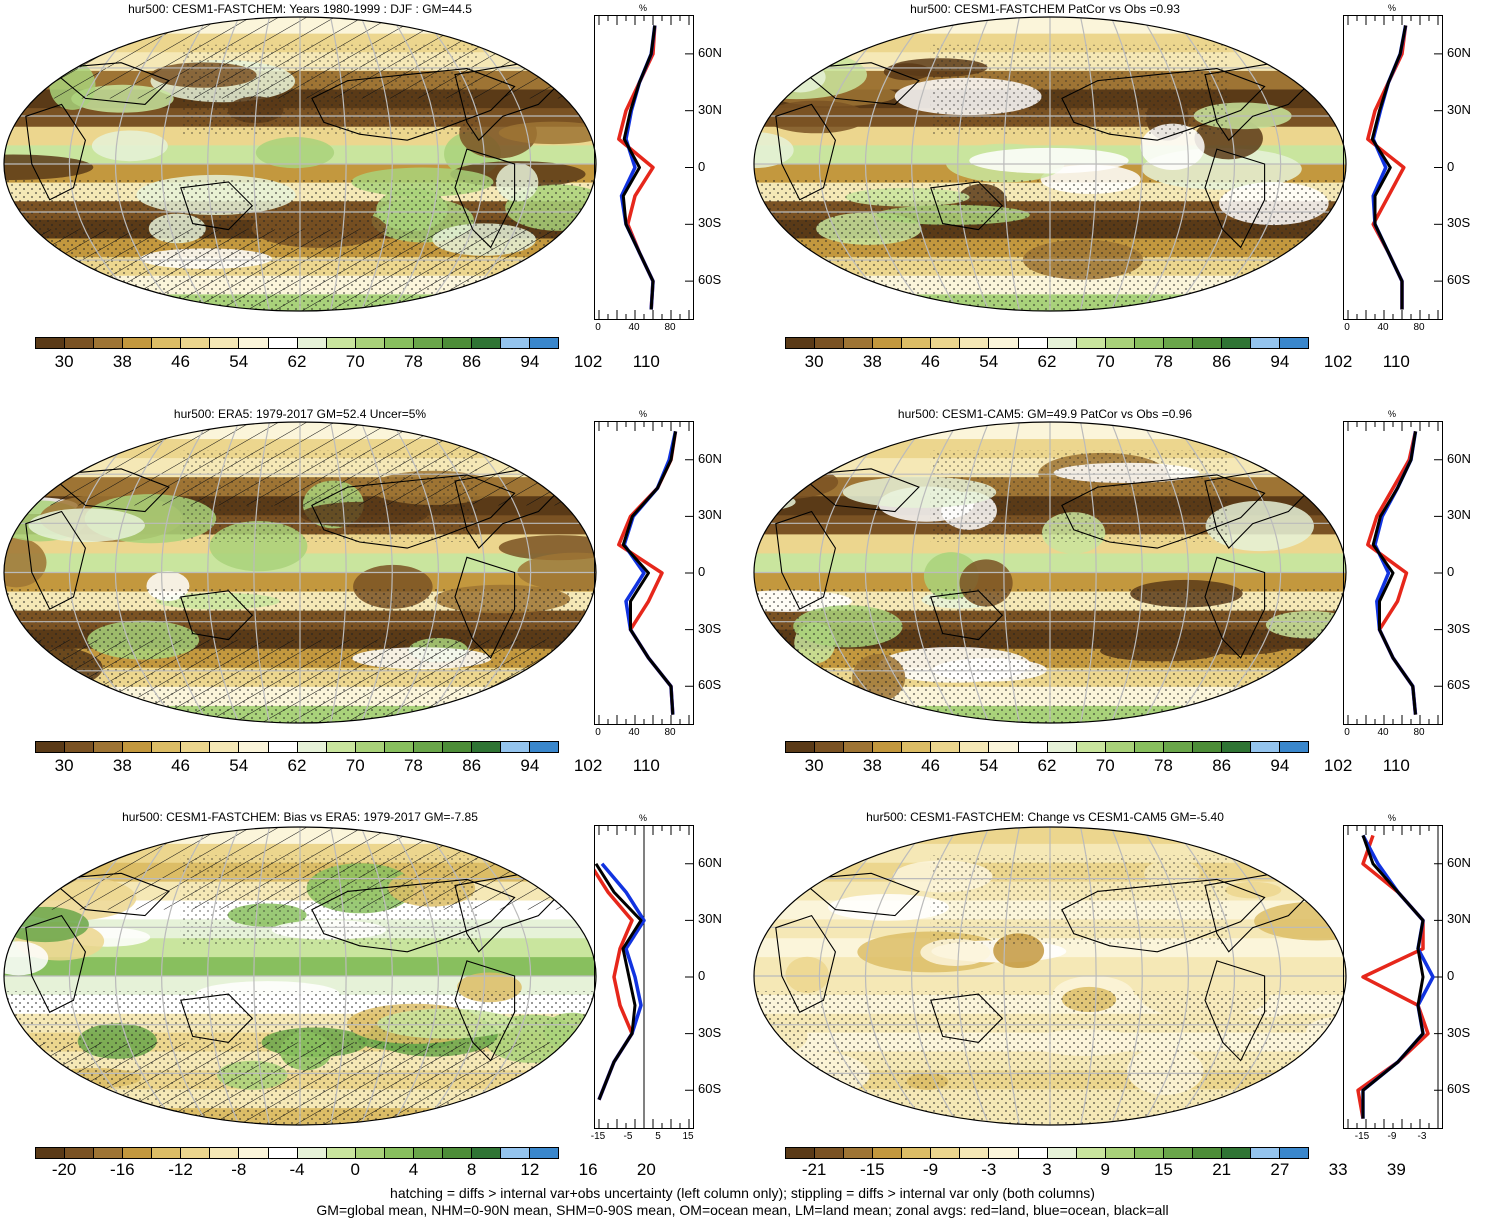  Describe the element at coordinates (530, 765) in the screenshot. I see `colorbar-tick-label: 94` at that location.